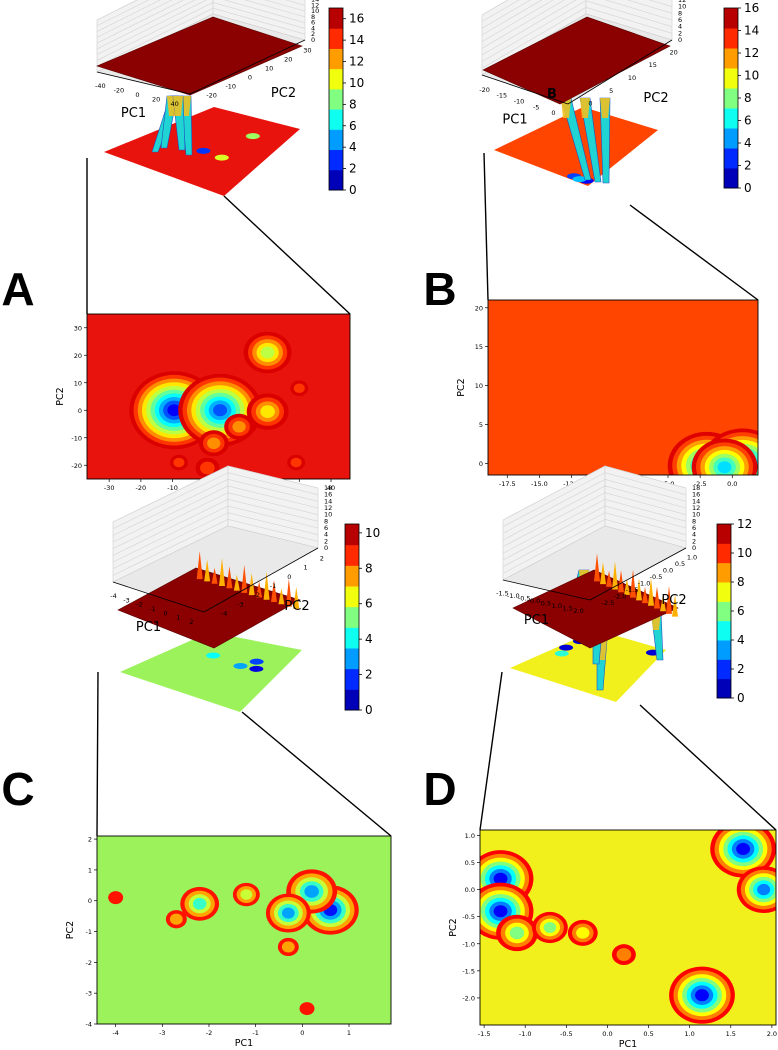 The image size is (778, 1050). Describe the element at coordinates (100, 86) in the screenshot. I see `x-tick-label: -40` at that location.